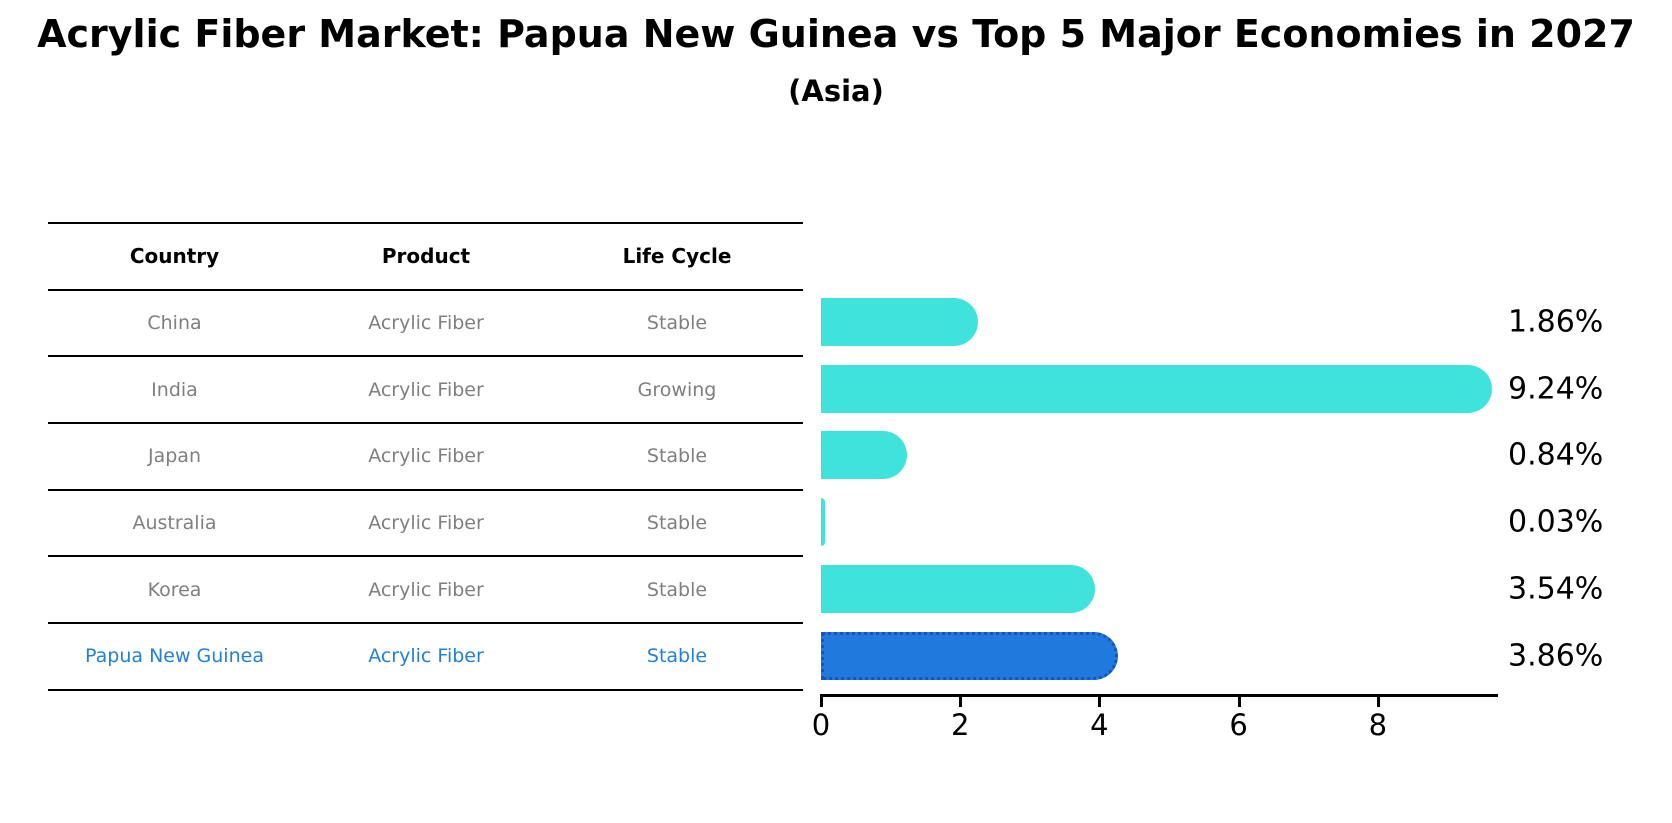 Image resolution: width=1672 pixels, height=823 pixels. Describe the element at coordinates (960, 725) in the screenshot. I see `x-axis-tick-label: 2` at that location.